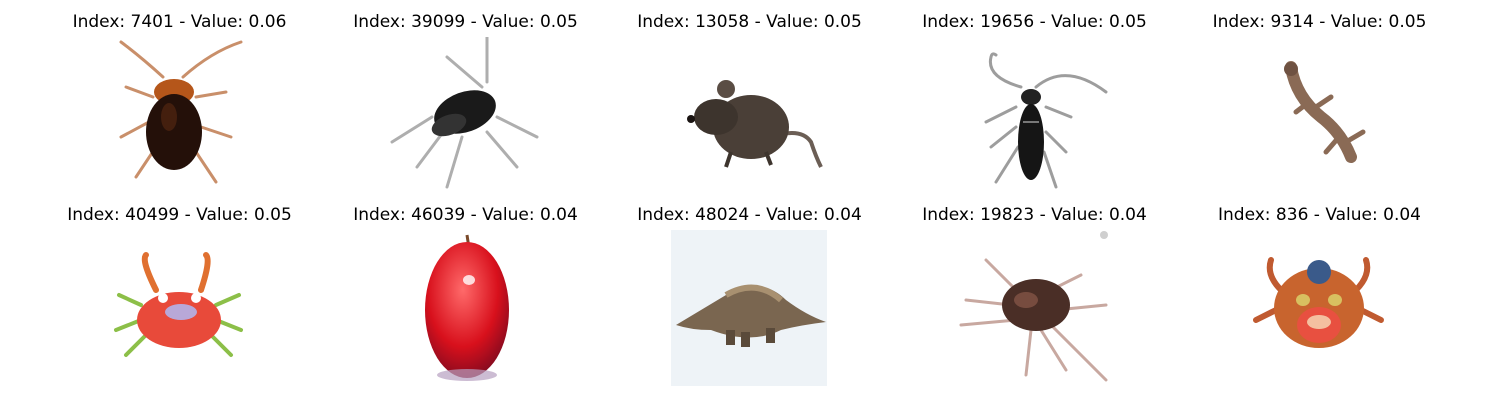  What do you see at coordinates (1034, 215) in the screenshot?
I see `cell-title: Index: 19823 - Value: 0.04` at bounding box center [1034, 215].